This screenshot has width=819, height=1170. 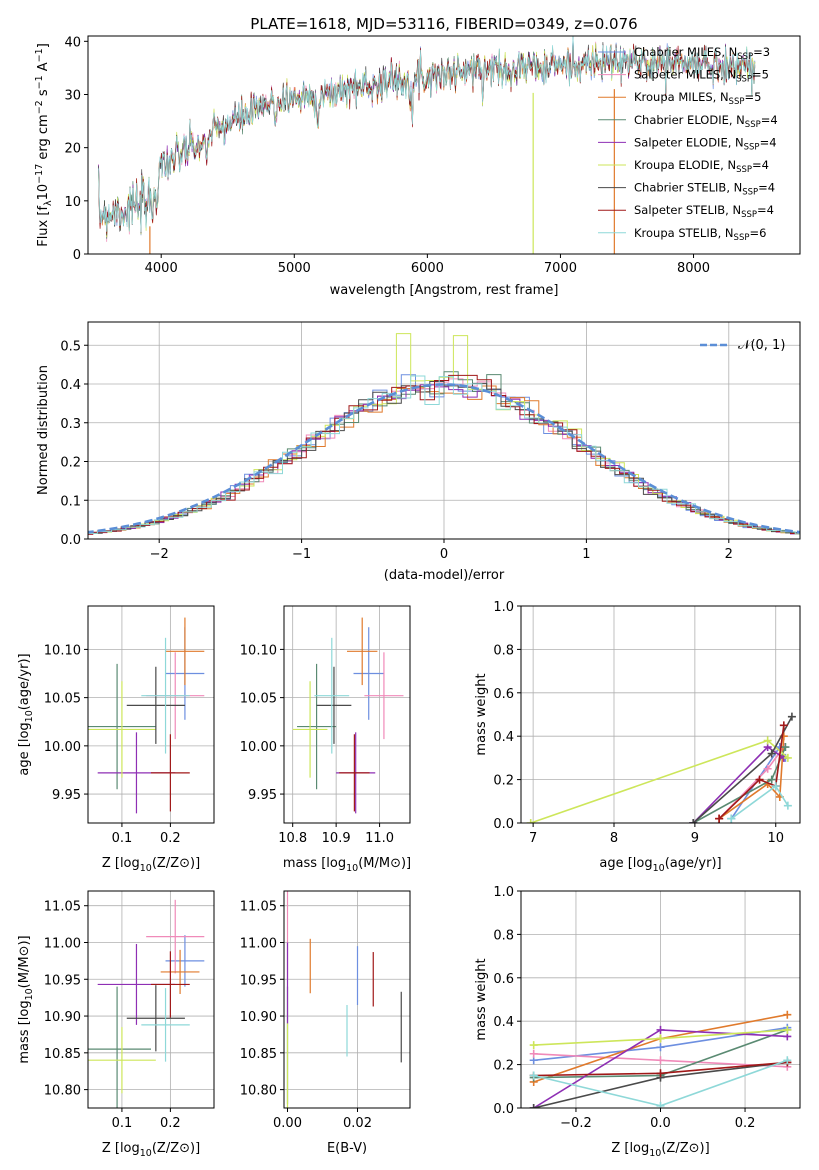 What do you see at coordinates (689, 142) in the screenshot?
I see `legend-text: Salpeter ELODIE, N` at bounding box center [689, 142].